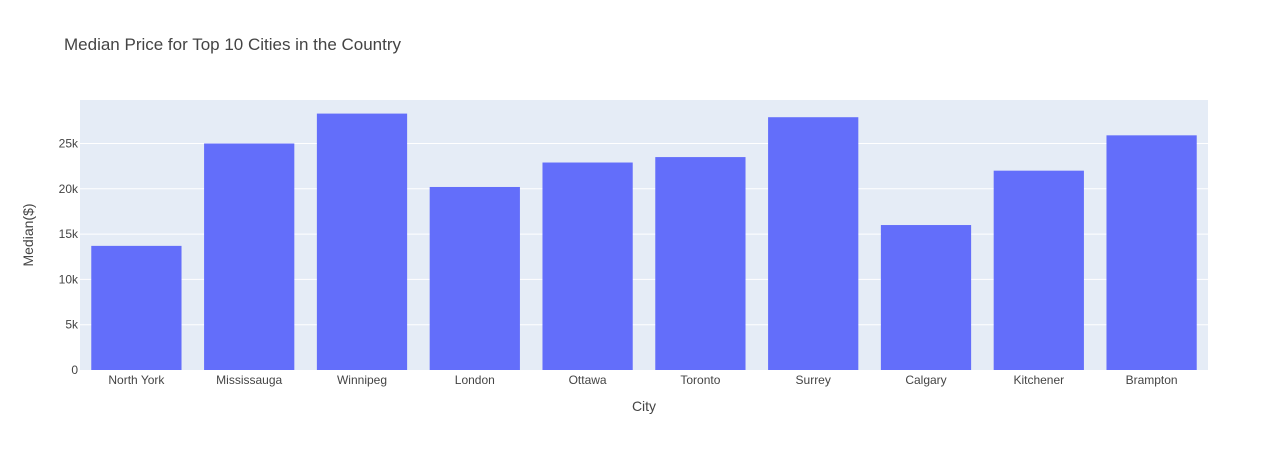  I want to click on x-axis-title: City, so click(644, 406).